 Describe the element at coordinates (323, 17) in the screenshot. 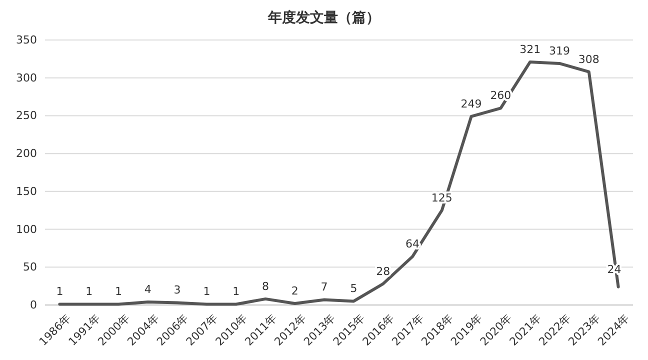

I see `chart-title: 年度发文量（篇）` at that location.